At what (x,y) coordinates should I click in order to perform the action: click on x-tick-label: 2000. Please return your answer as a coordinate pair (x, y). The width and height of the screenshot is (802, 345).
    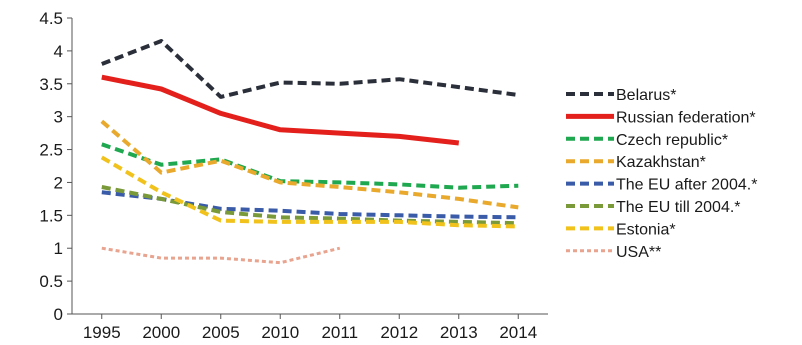
    Looking at the image, I should click on (161, 332).